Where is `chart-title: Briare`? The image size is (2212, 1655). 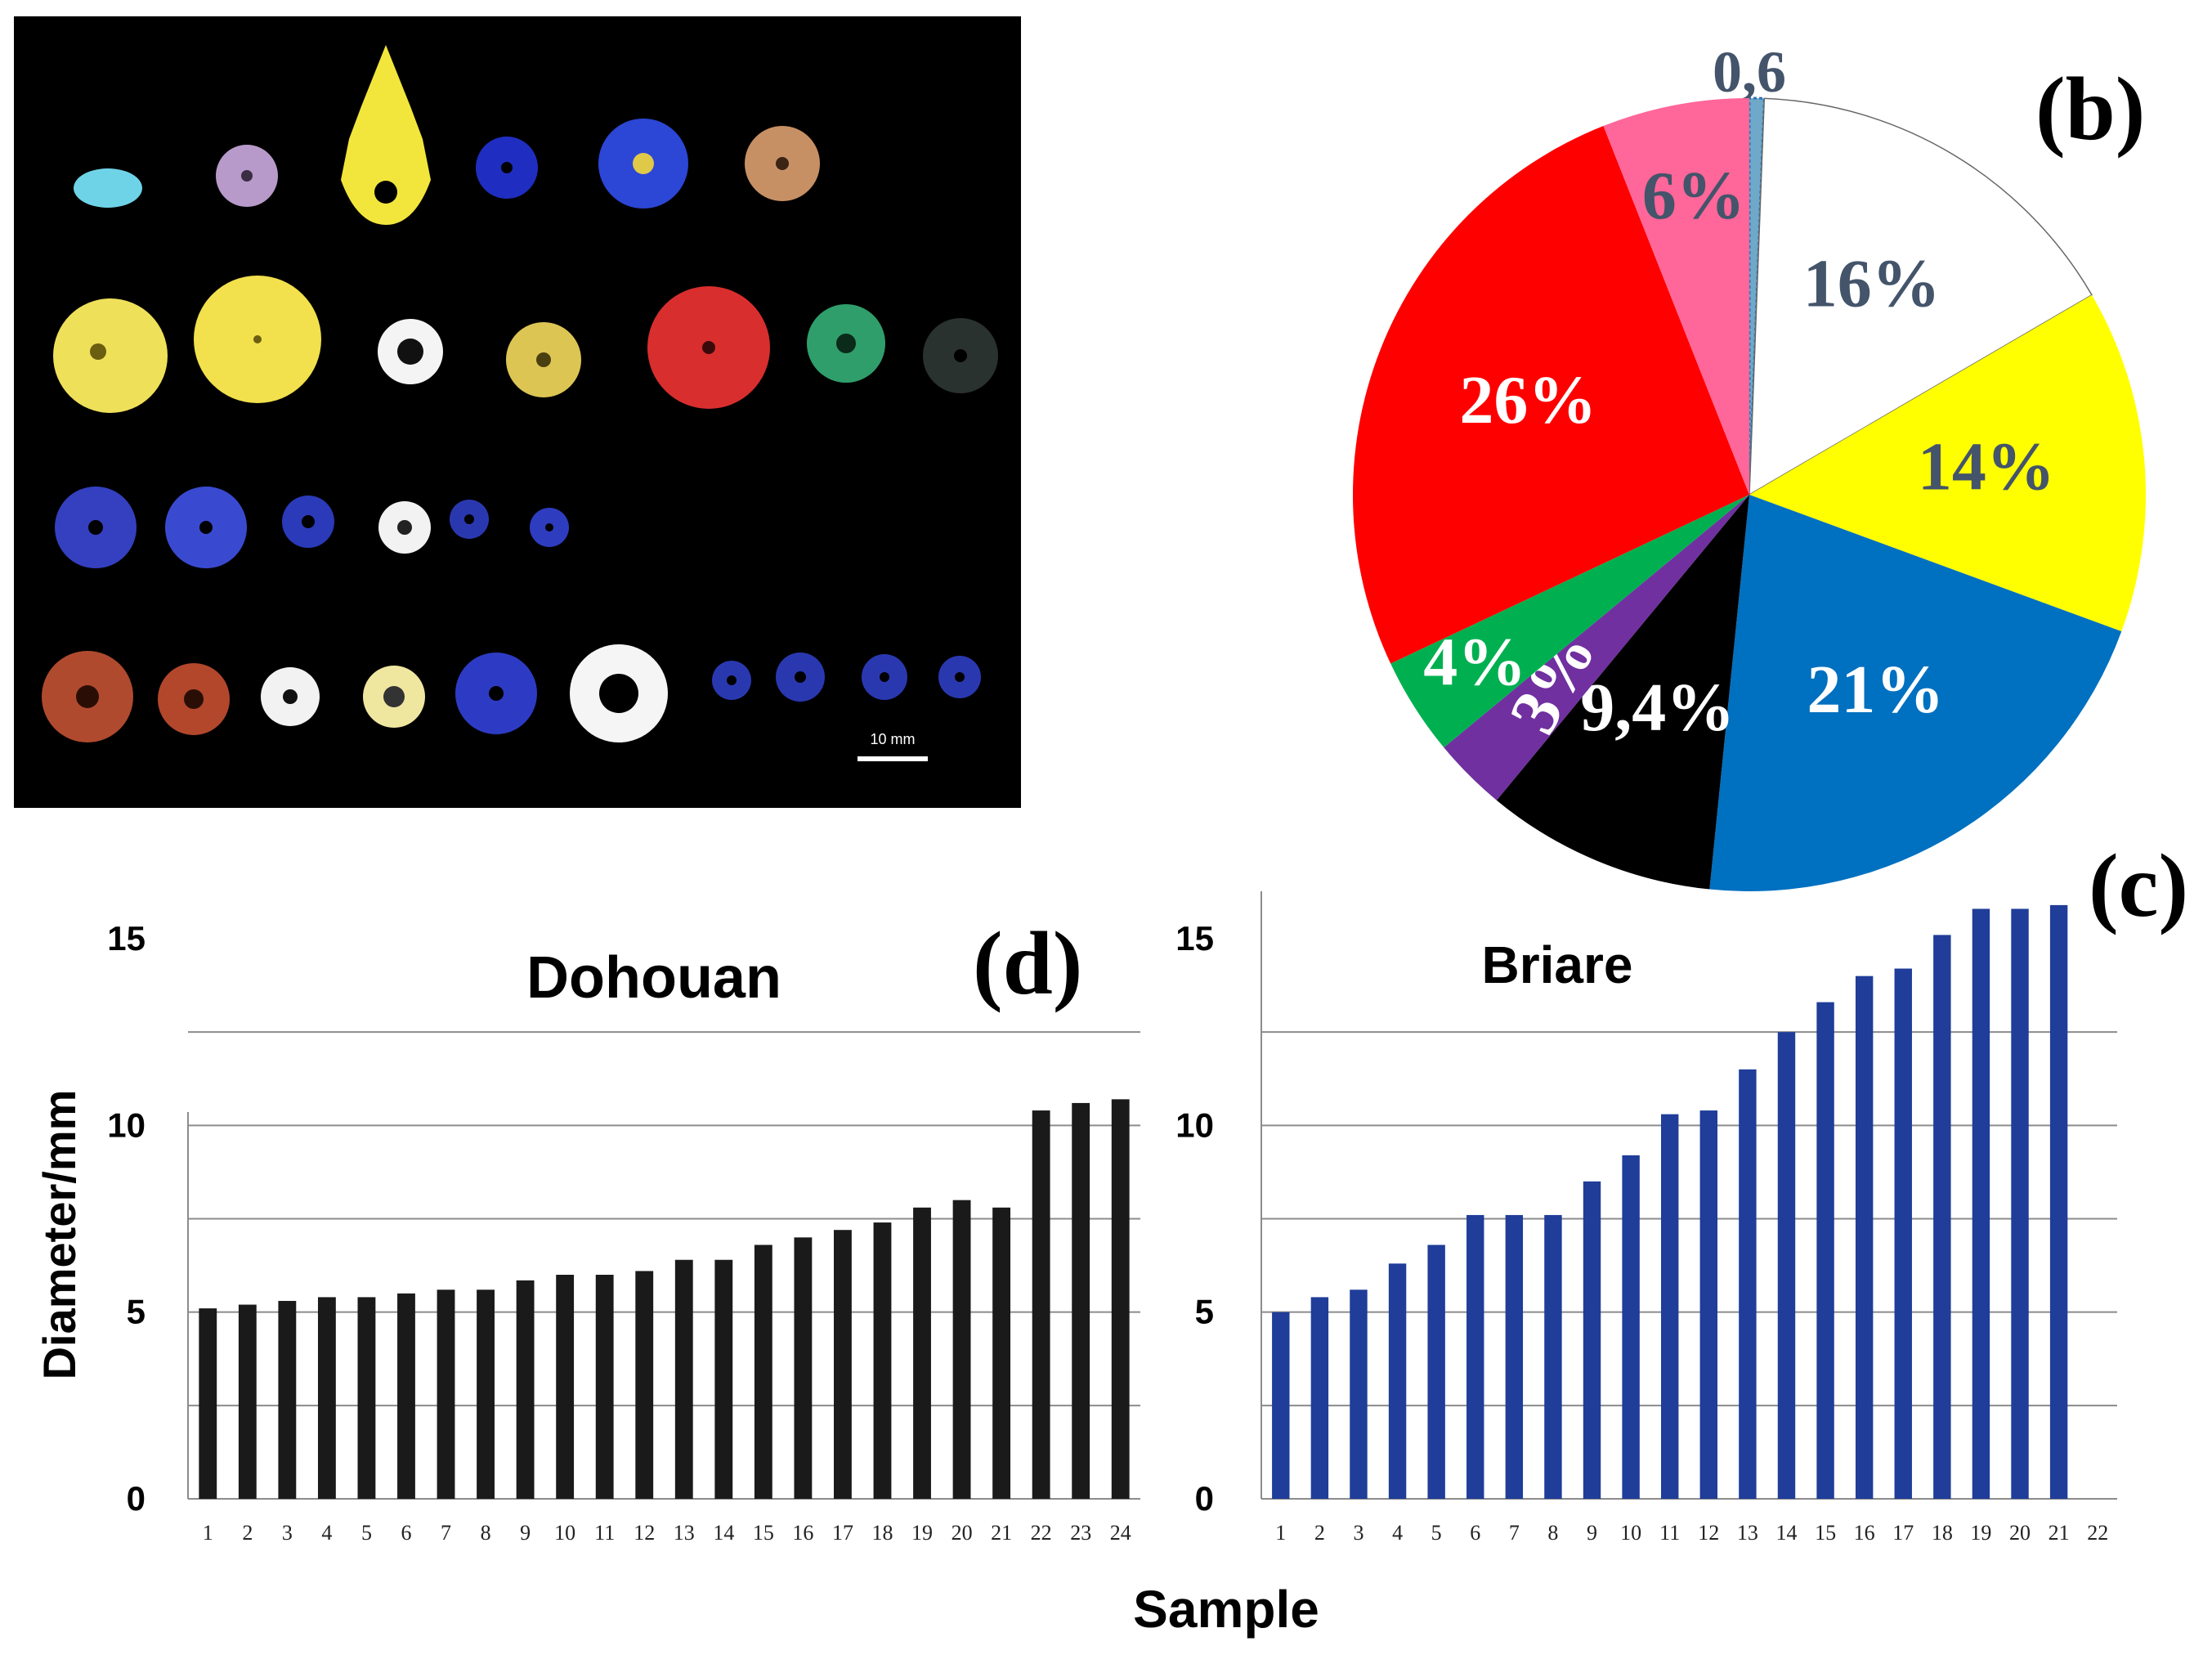 chart-title: Briare is located at coordinates (1557, 965).